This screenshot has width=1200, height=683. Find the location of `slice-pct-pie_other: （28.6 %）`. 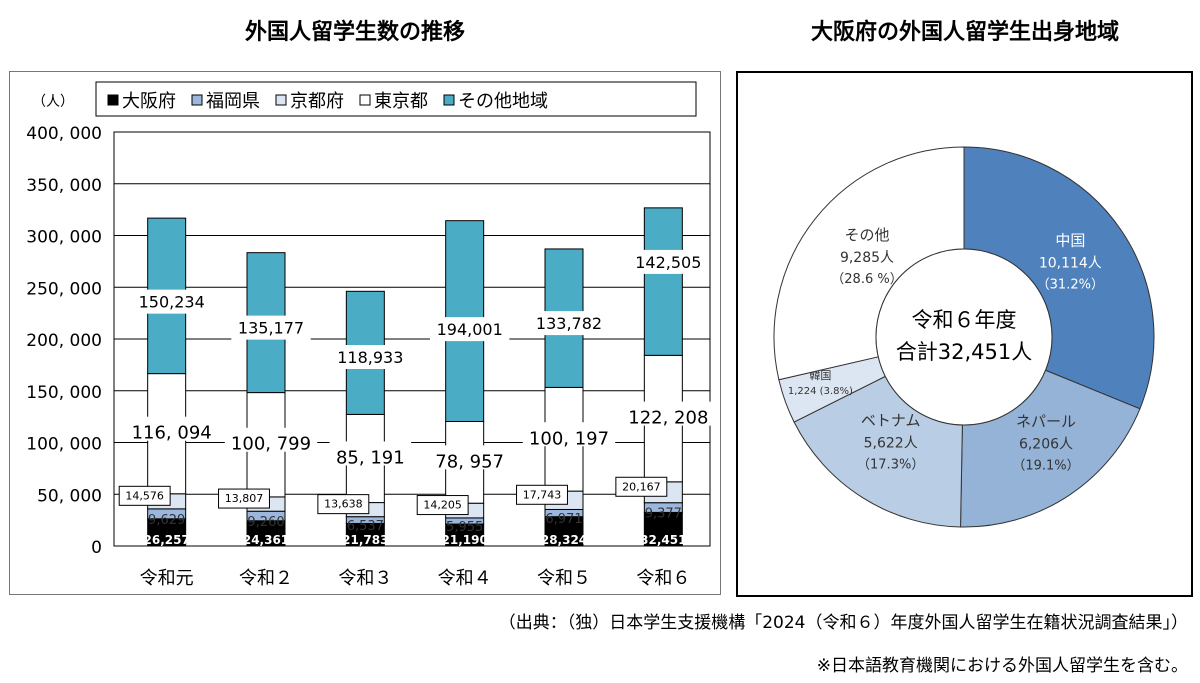

slice-pct-pie_other: （28.6 %） is located at coordinates (866, 279).